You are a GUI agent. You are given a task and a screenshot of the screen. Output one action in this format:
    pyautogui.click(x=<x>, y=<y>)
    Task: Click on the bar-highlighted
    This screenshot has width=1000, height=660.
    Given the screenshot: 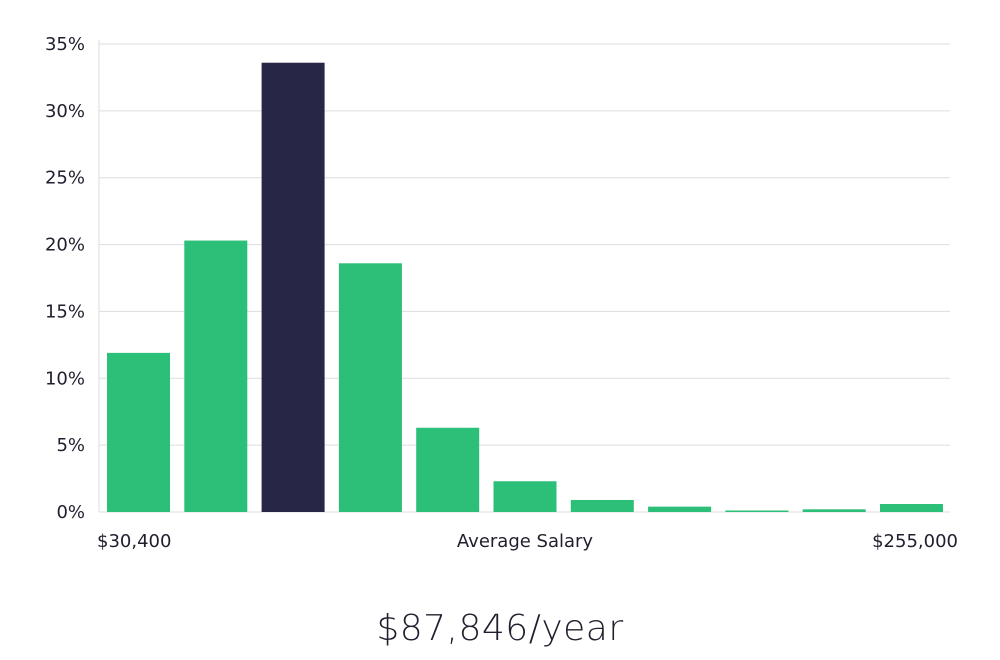 What is the action you would take?
    pyautogui.click(x=293, y=287)
    